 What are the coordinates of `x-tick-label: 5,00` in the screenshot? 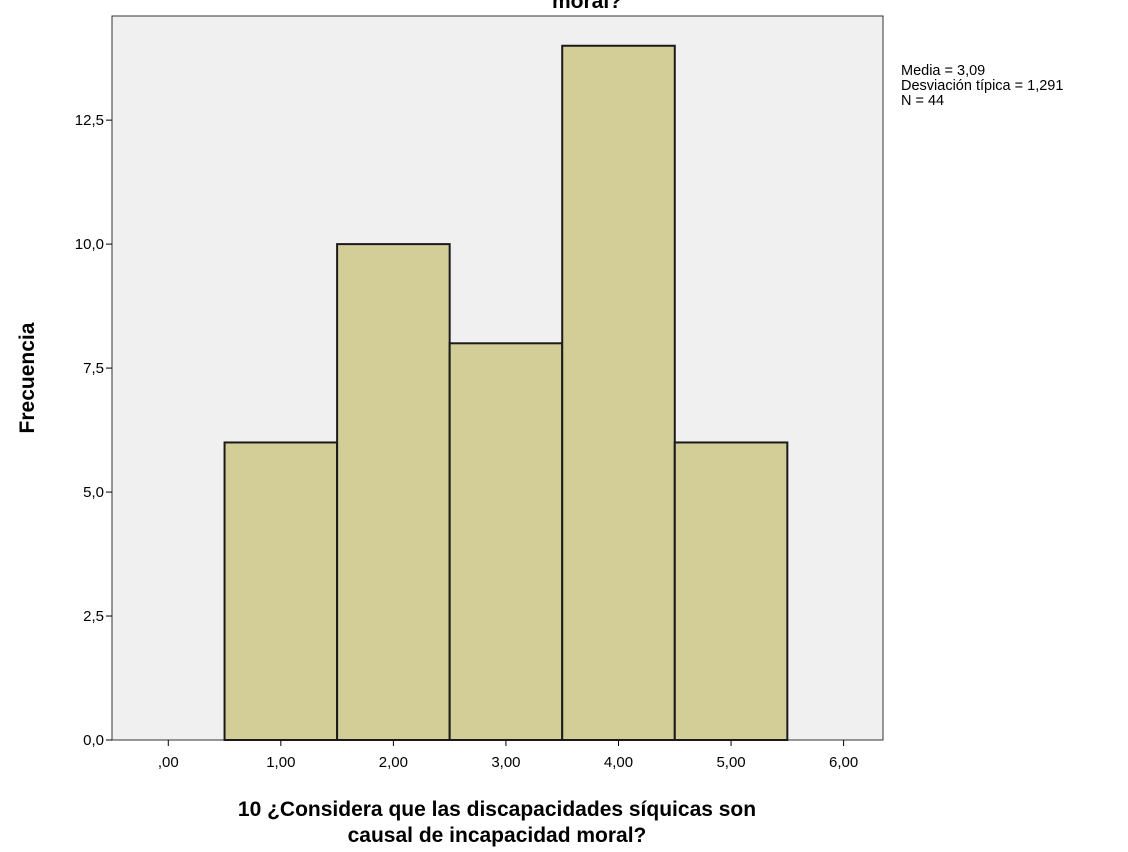 It's located at (730, 762).